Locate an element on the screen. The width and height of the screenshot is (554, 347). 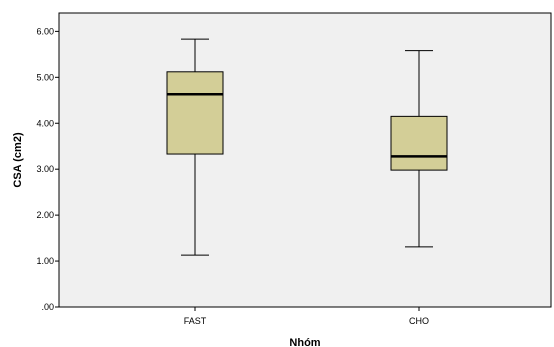
y-axis-ticks: .00 1.00 2.00 3.00 4.00 5.00 6.00 is located at coordinates (47, 169).